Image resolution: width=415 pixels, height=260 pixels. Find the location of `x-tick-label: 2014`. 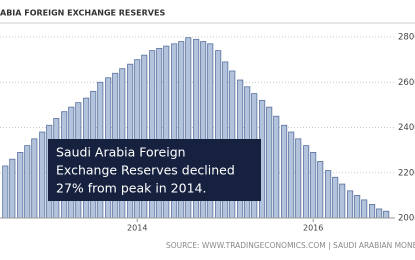

x-tick-label: 2014 is located at coordinates (137, 228).